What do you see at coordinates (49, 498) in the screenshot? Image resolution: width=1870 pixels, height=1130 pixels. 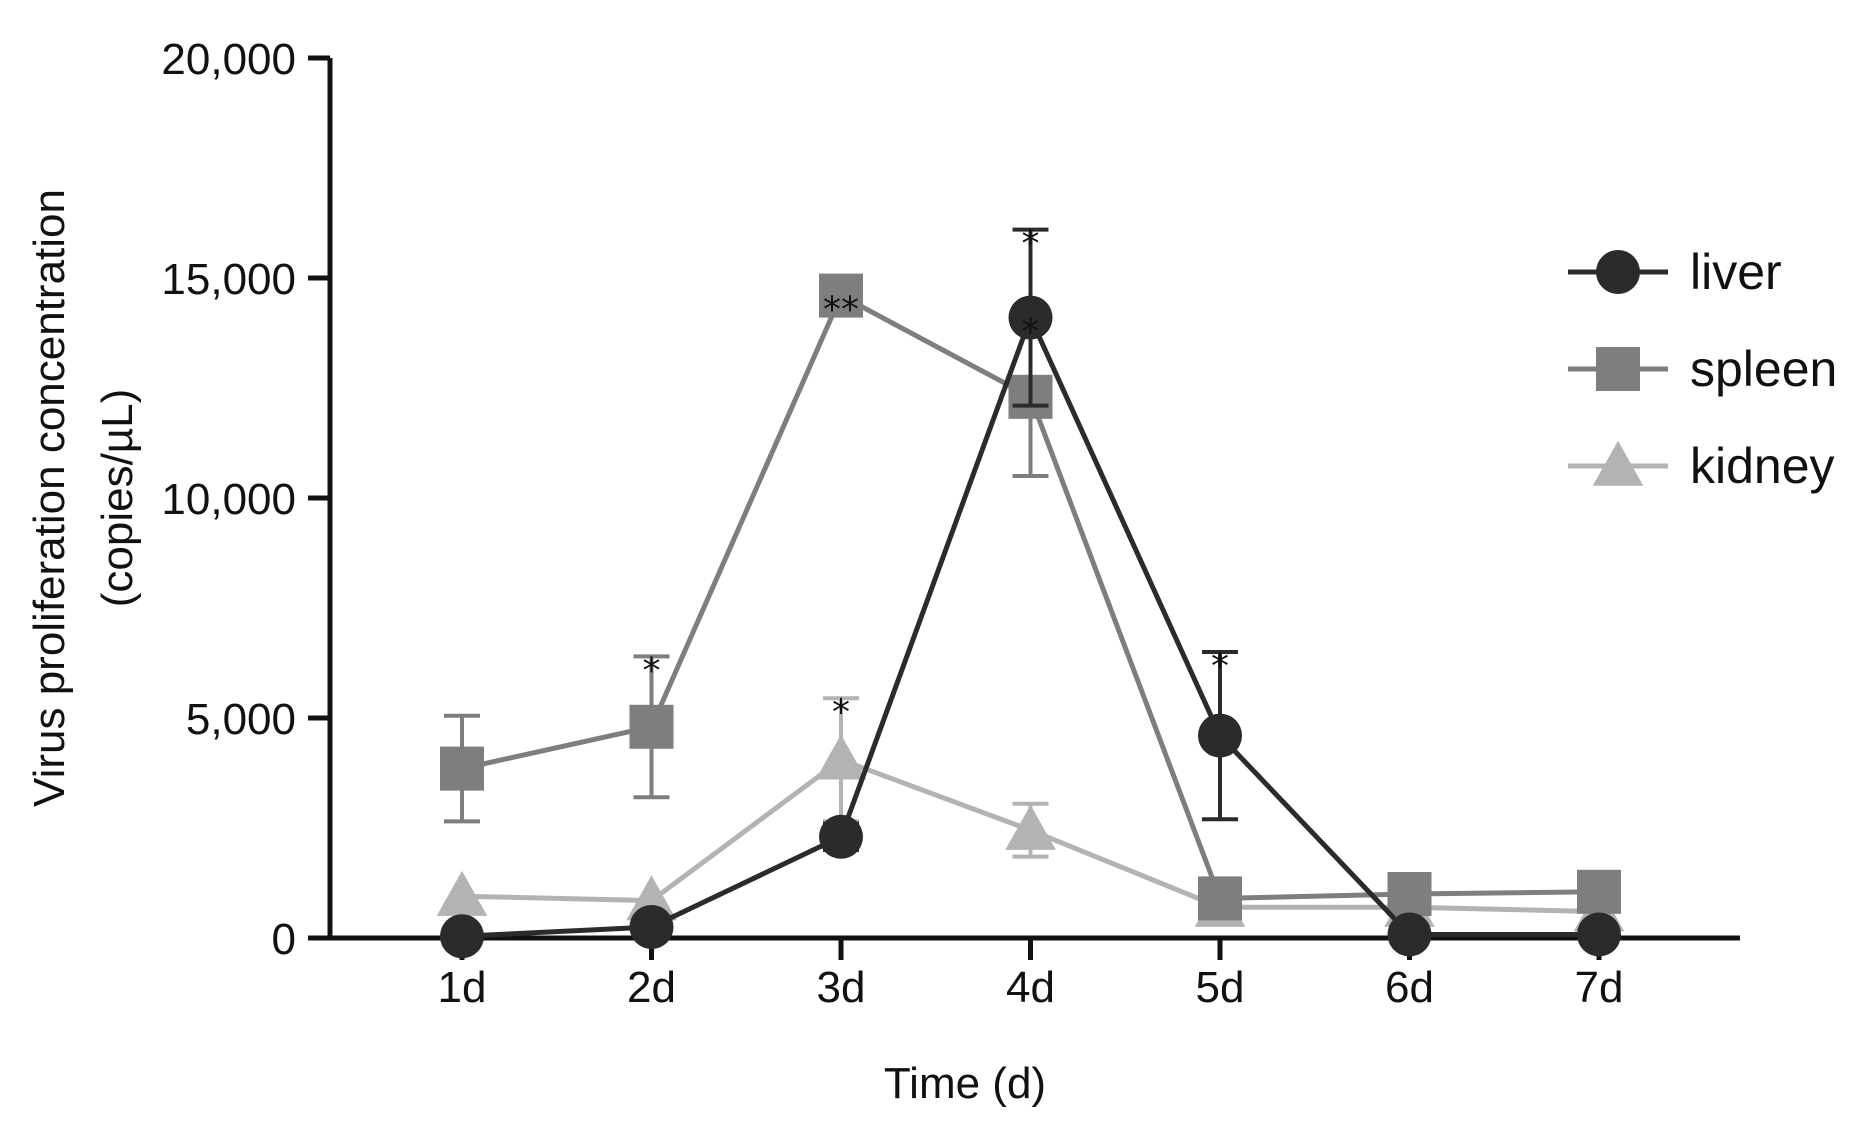 I see `y-axis-title-line-1: Virus proliferation concentration` at bounding box center [49, 498].